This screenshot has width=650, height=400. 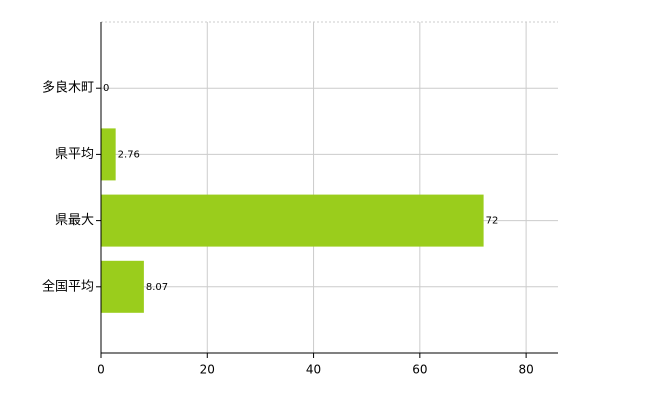 I want to click on x-tick-label: 40, so click(x=313, y=370).